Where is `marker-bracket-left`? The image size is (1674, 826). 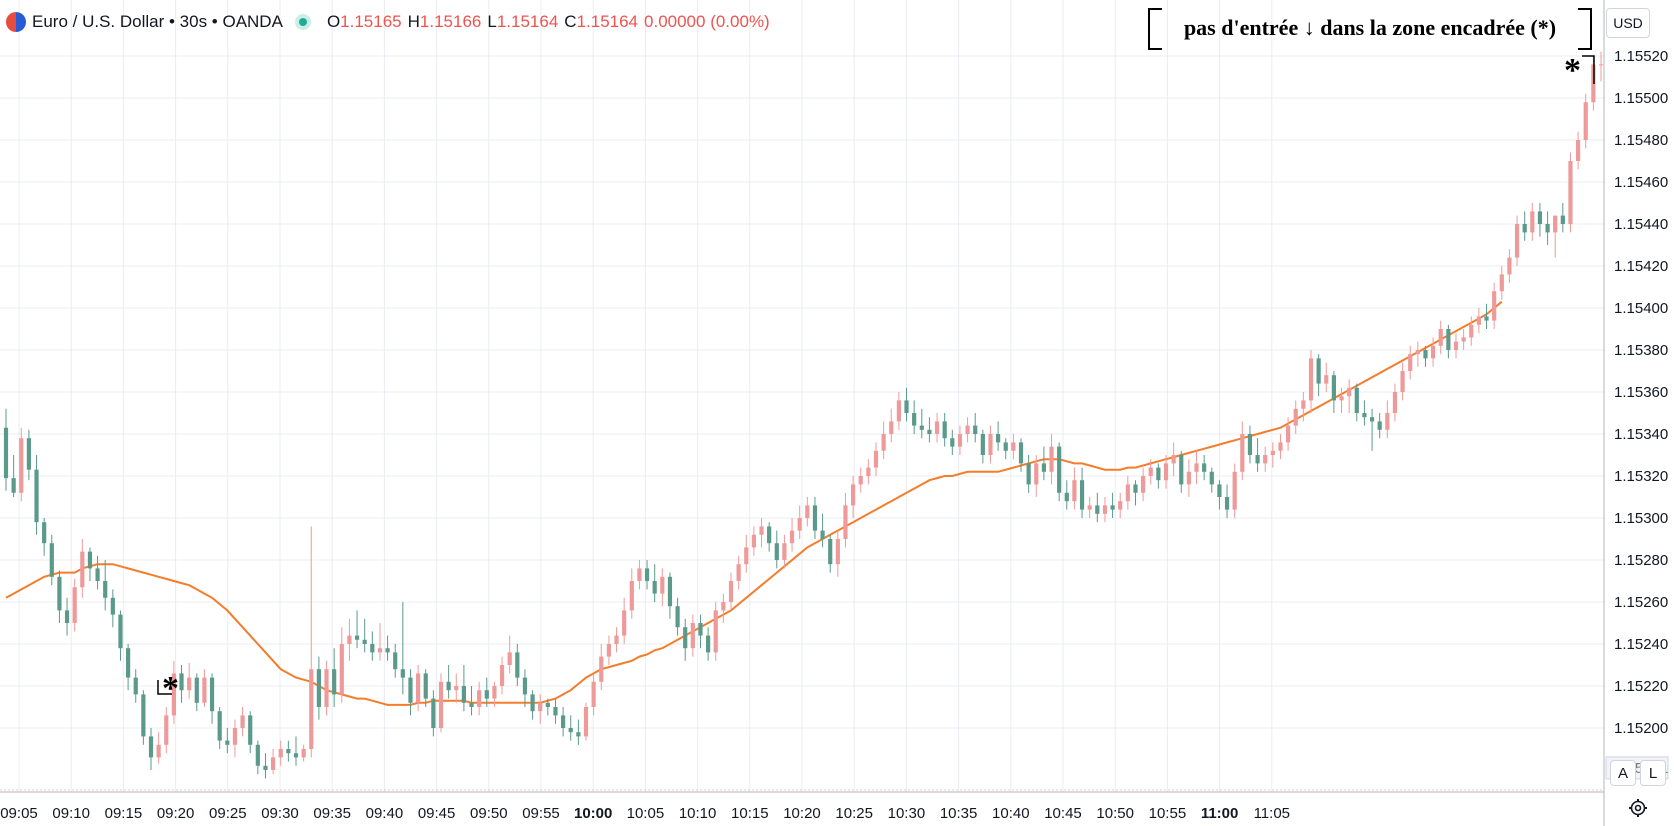
marker-bracket-left is located at coordinates (164, 687).